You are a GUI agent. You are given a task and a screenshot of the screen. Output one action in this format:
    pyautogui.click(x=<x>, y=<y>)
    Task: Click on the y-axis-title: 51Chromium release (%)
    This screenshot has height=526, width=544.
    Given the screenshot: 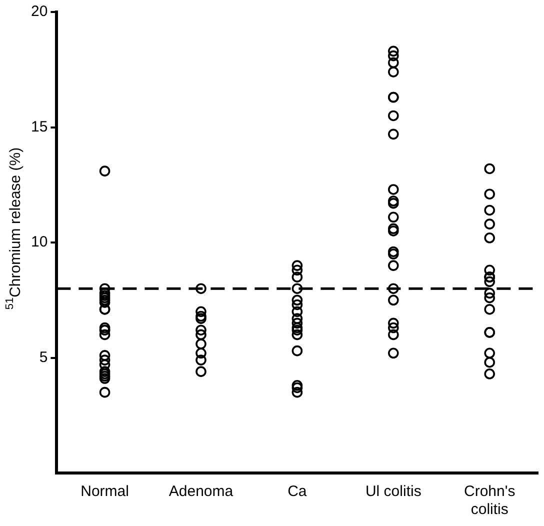 What is the action you would take?
    pyautogui.click(x=14, y=228)
    